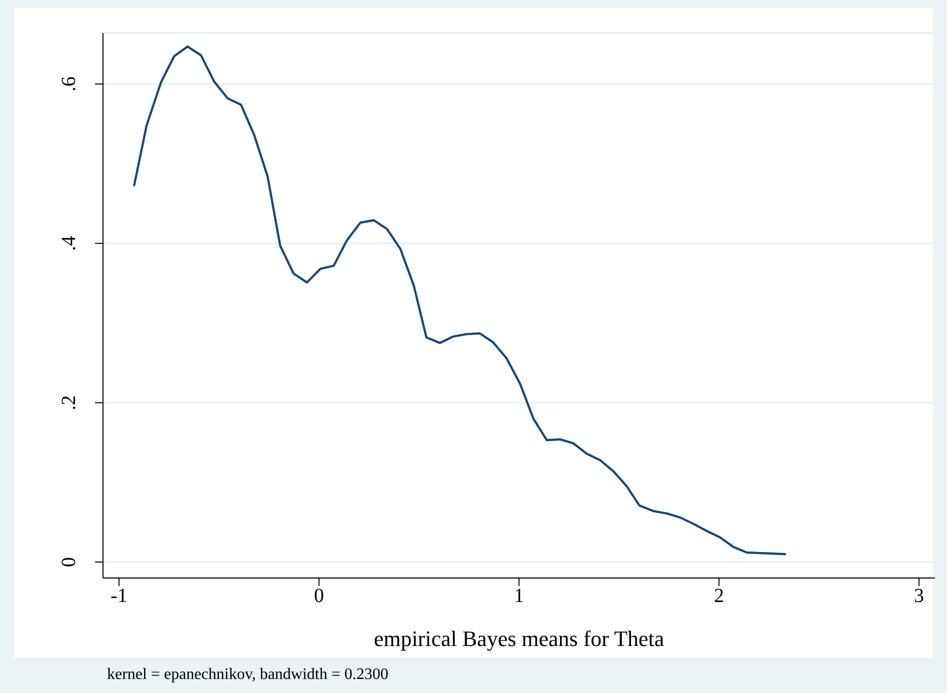 The height and width of the screenshot is (693, 947). Describe the element at coordinates (319, 596) in the screenshot. I see `x-tick-label: 0` at that location.